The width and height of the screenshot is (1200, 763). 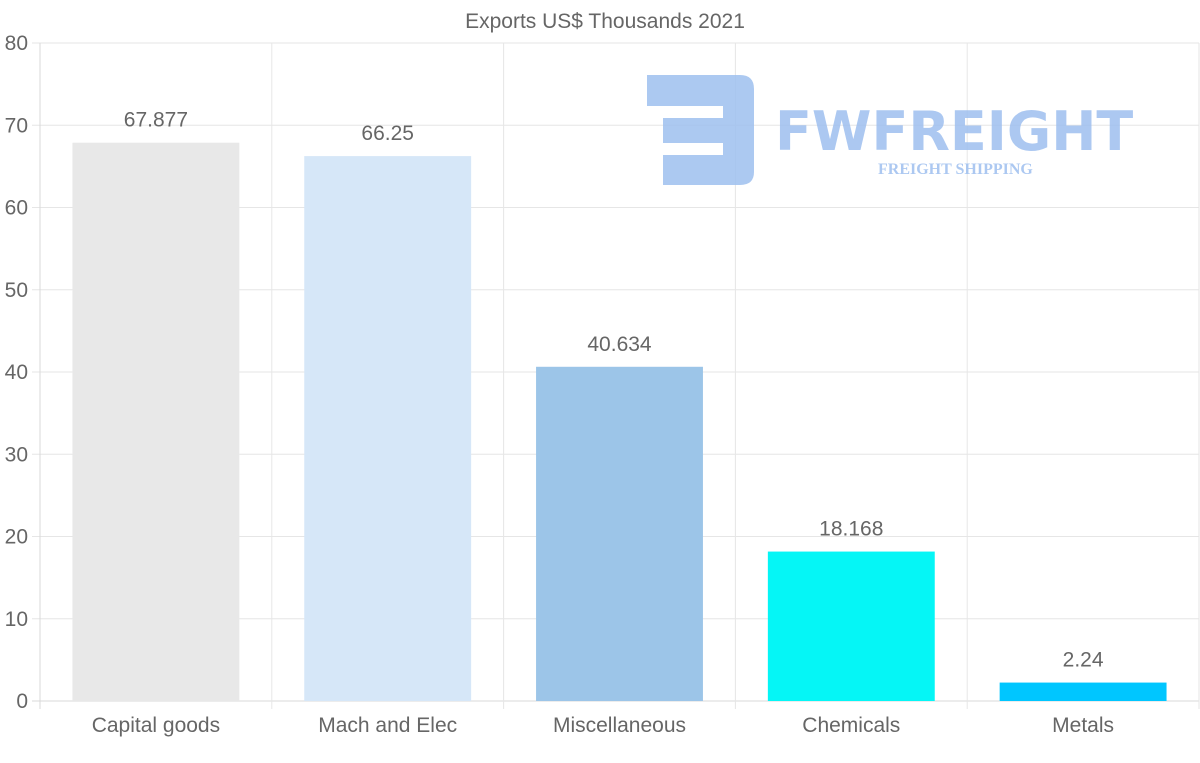 I want to click on watermark-logo: FWFREIGHT FREIGHT SHIPPING, so click(x=890, y=130).